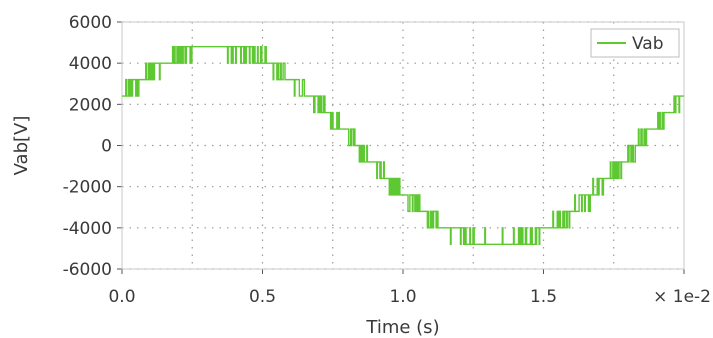 This screenshot has height=338, width=713. I want to click on x-tick-label: 1.0, so click(402, 297).